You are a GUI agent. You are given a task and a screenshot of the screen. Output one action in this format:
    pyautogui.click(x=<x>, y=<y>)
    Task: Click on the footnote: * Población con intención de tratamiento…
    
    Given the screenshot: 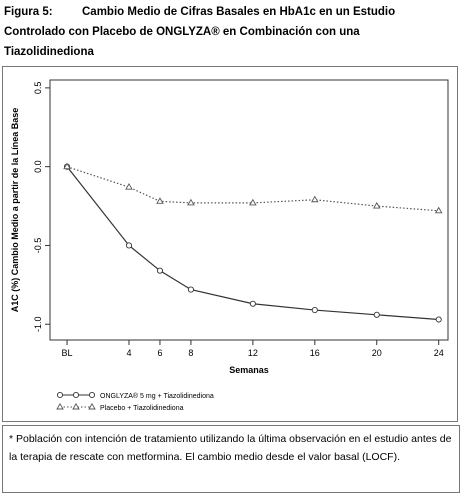 What is the action you would take?
    pyautogui.click(x=231, y=459)
    